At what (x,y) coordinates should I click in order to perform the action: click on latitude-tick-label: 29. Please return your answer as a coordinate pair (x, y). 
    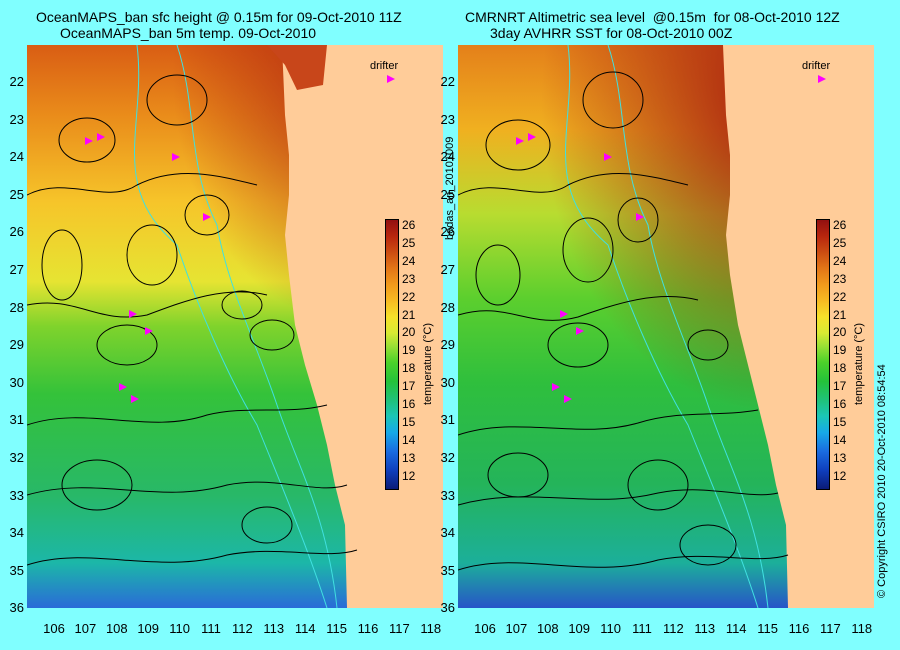
    Looking at the image, I should click on (16, 345).